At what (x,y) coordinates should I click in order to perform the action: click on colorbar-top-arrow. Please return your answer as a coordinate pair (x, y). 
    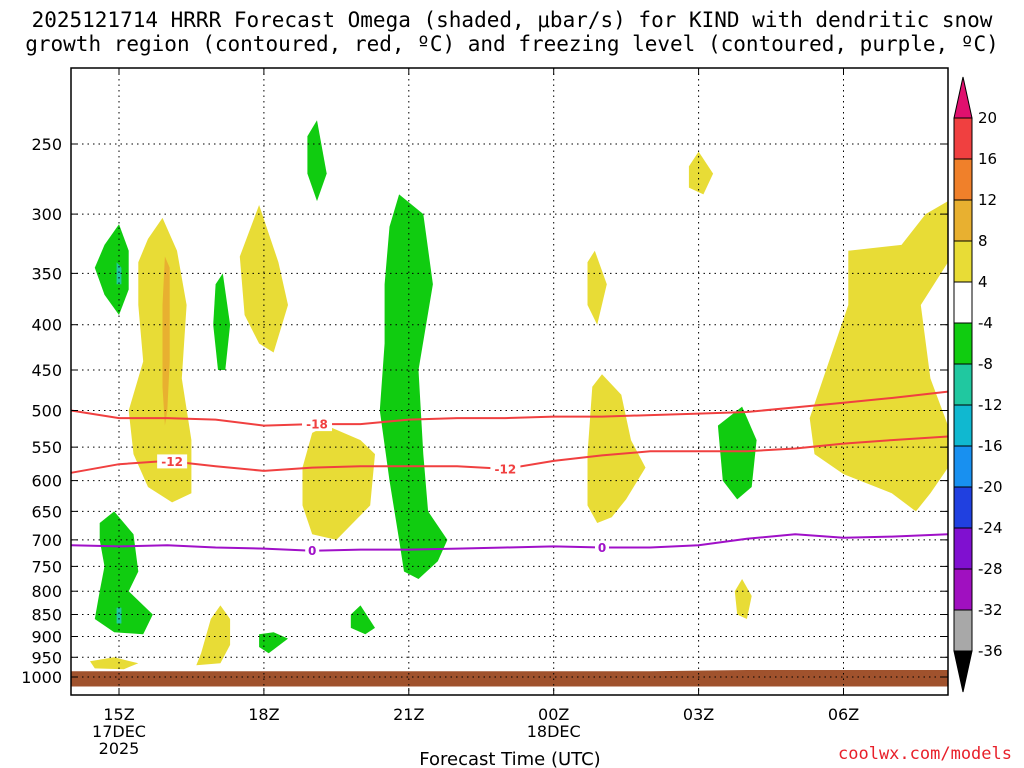
    Looking at the image, I should click on (963, 97).